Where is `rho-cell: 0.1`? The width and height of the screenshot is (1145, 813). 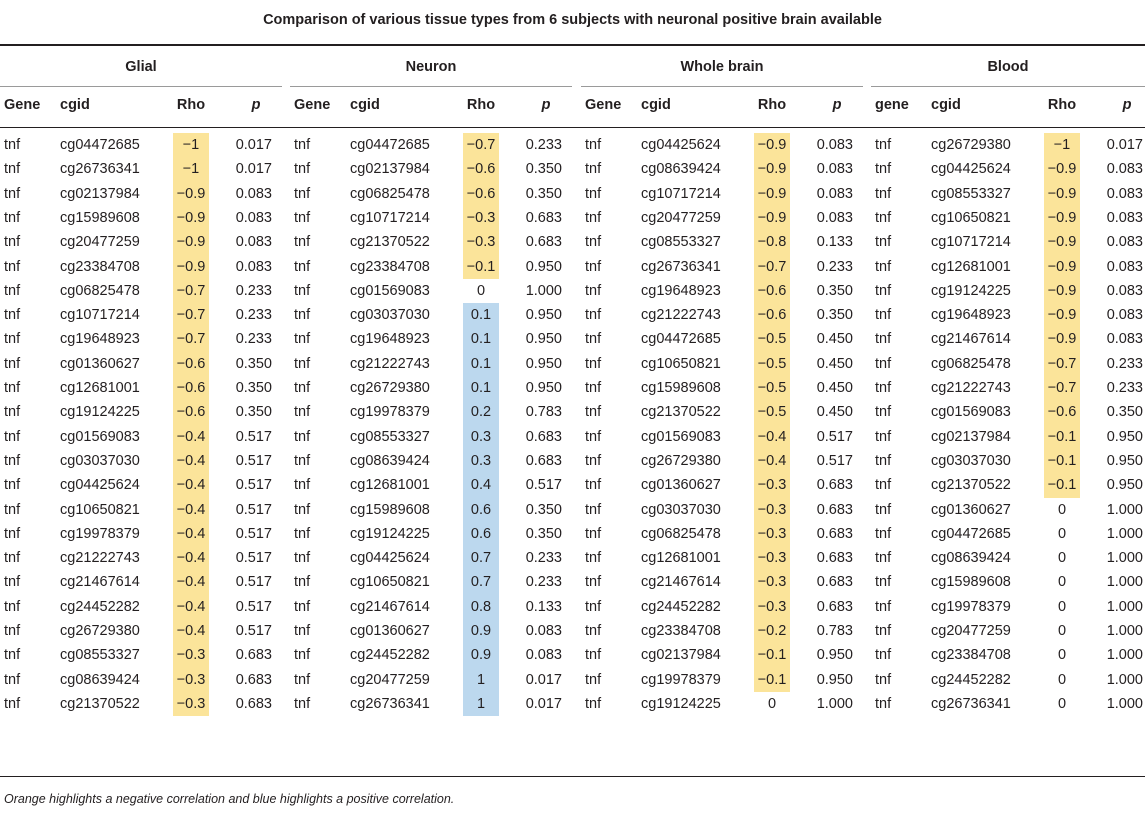
rho-cell: 0.1 is located at coordinates (481, 363).